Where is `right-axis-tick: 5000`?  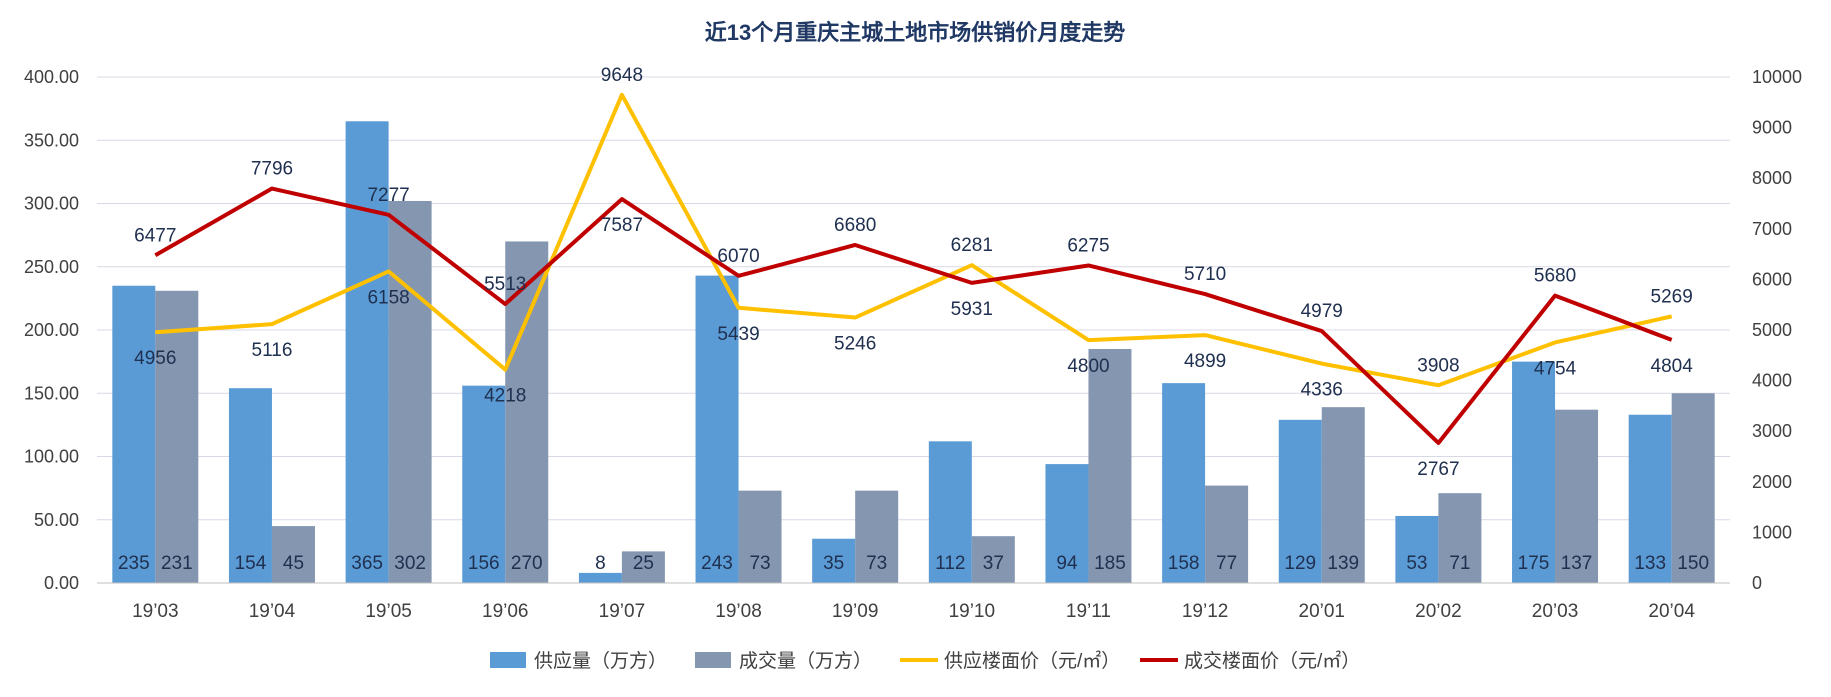
right-axis-tick: 5000 is located at coordinates (1772, 330).